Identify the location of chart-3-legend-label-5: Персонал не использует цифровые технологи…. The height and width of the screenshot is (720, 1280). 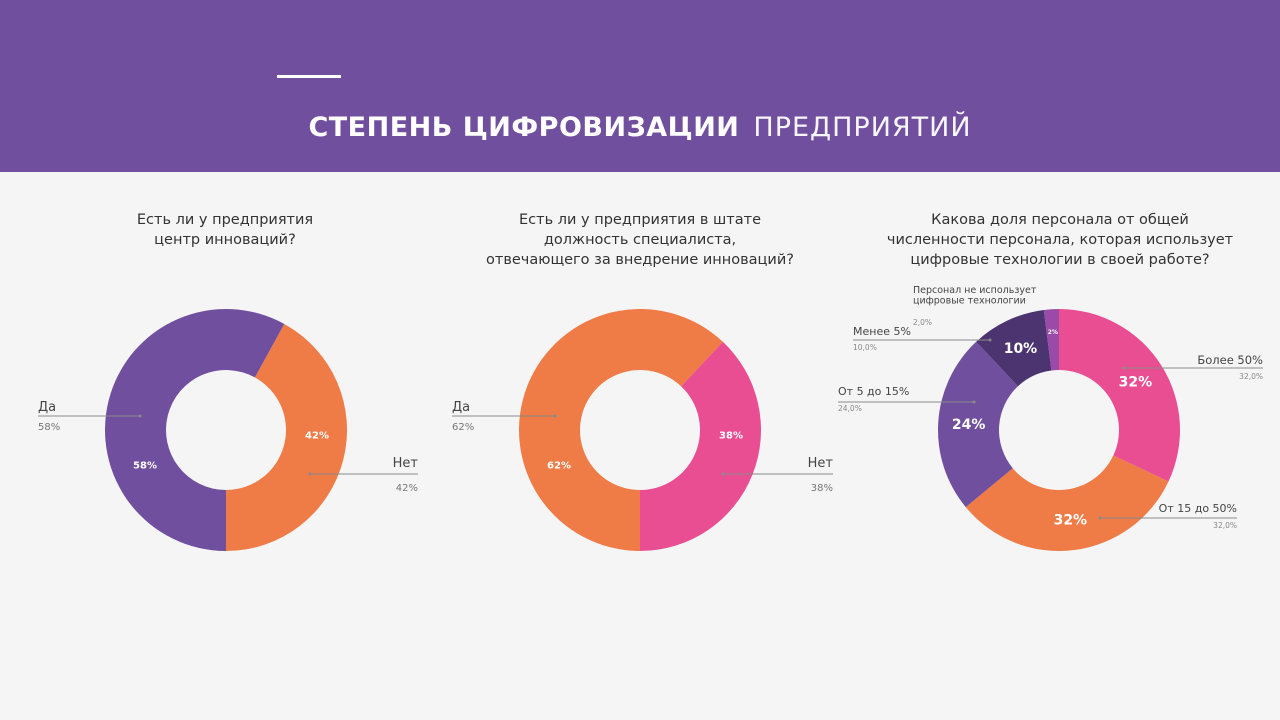
(975, 295).